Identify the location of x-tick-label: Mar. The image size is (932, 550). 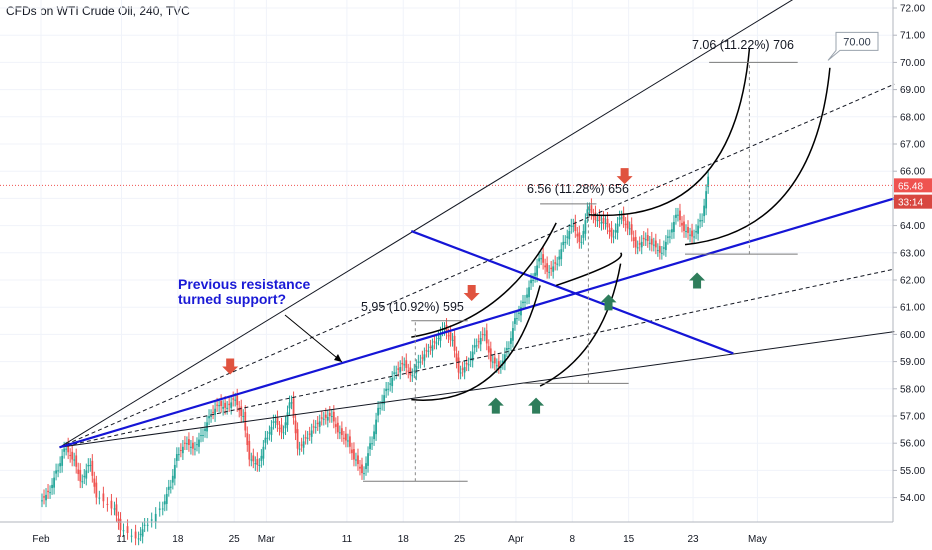
(267, 539).